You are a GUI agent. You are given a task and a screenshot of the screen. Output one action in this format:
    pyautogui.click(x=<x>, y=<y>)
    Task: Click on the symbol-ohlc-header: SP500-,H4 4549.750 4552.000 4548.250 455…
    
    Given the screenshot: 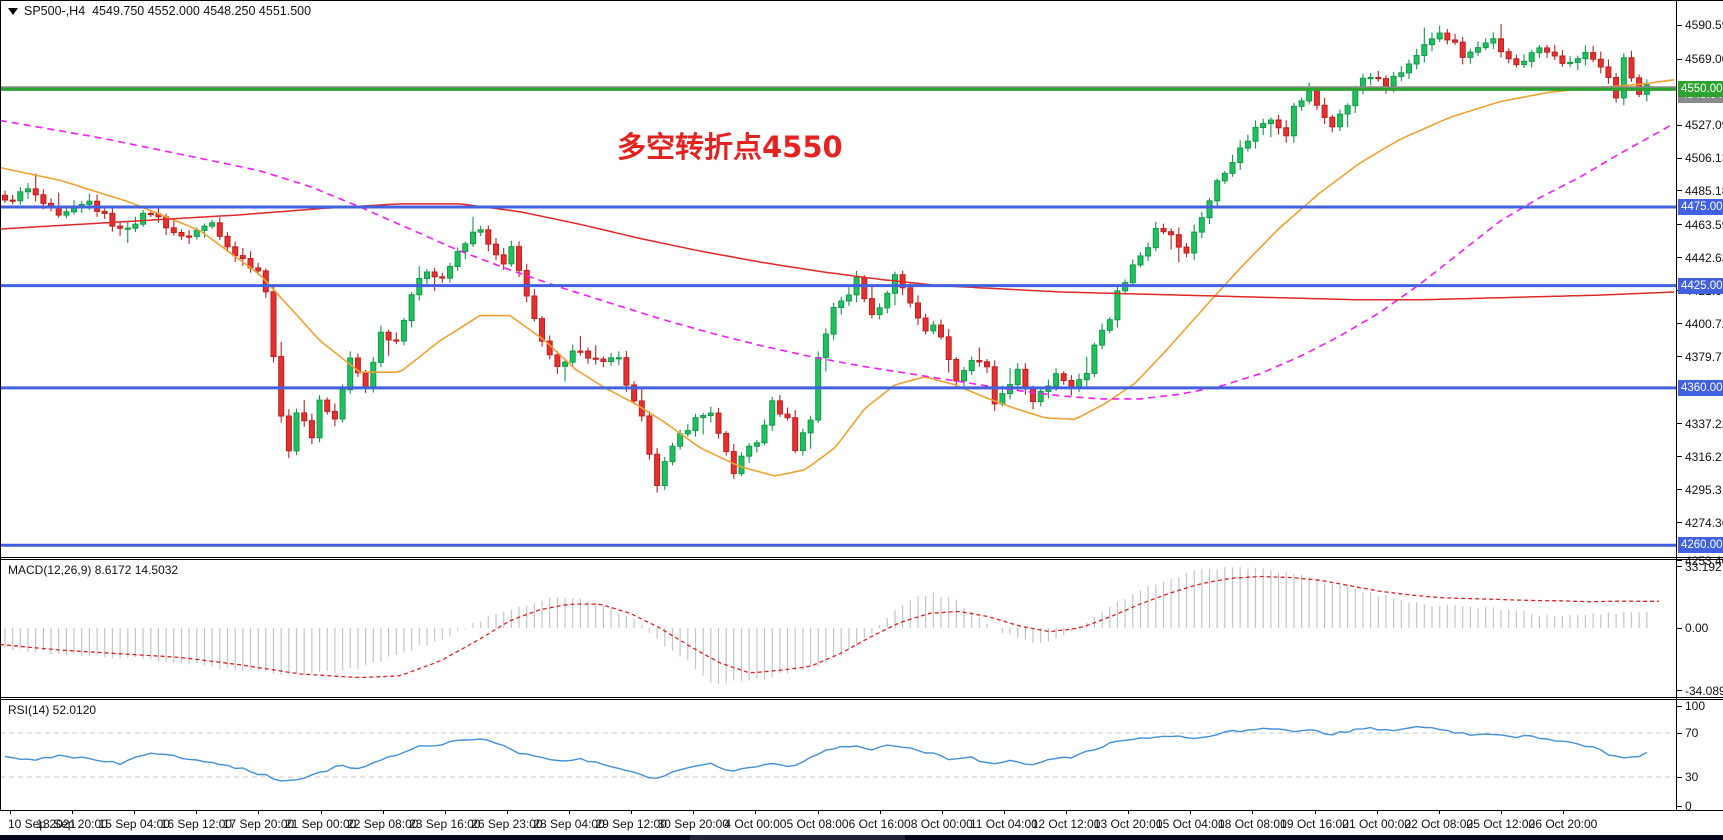 What is the action you would take?
    pyautogui.click(x=159, y=11)
    